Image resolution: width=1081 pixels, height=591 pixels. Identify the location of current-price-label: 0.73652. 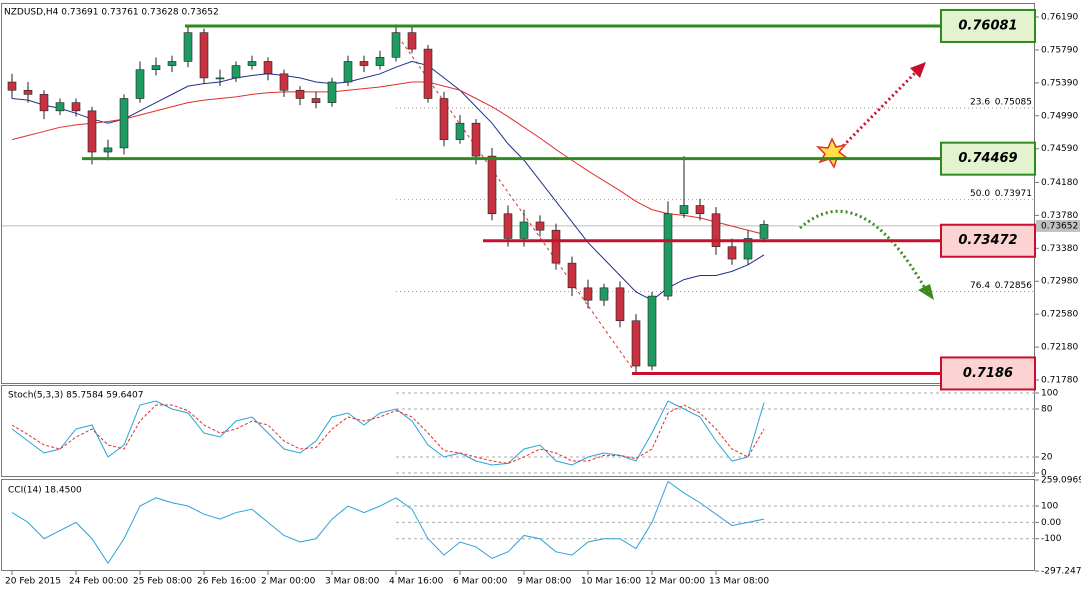
(1059, 226).